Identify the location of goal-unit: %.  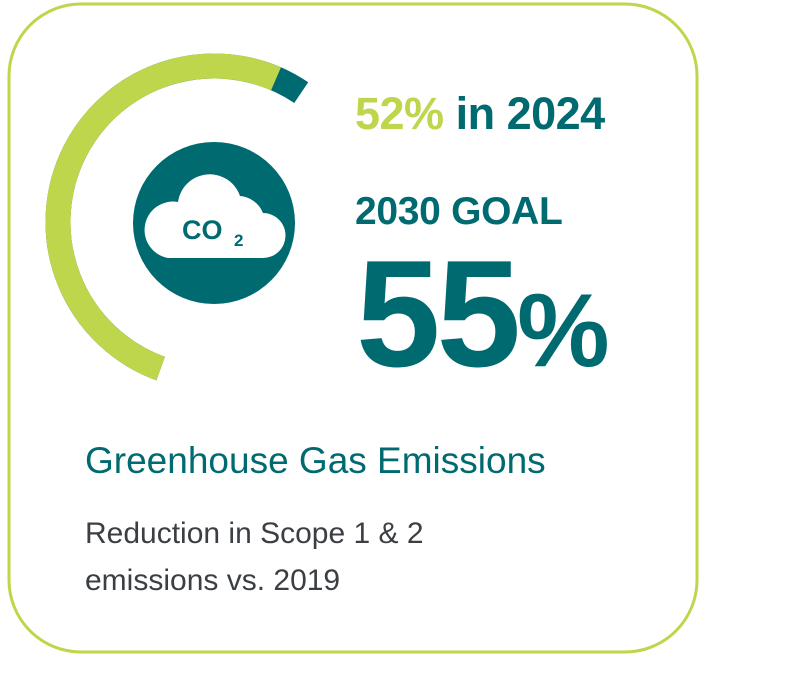
(563, 331).